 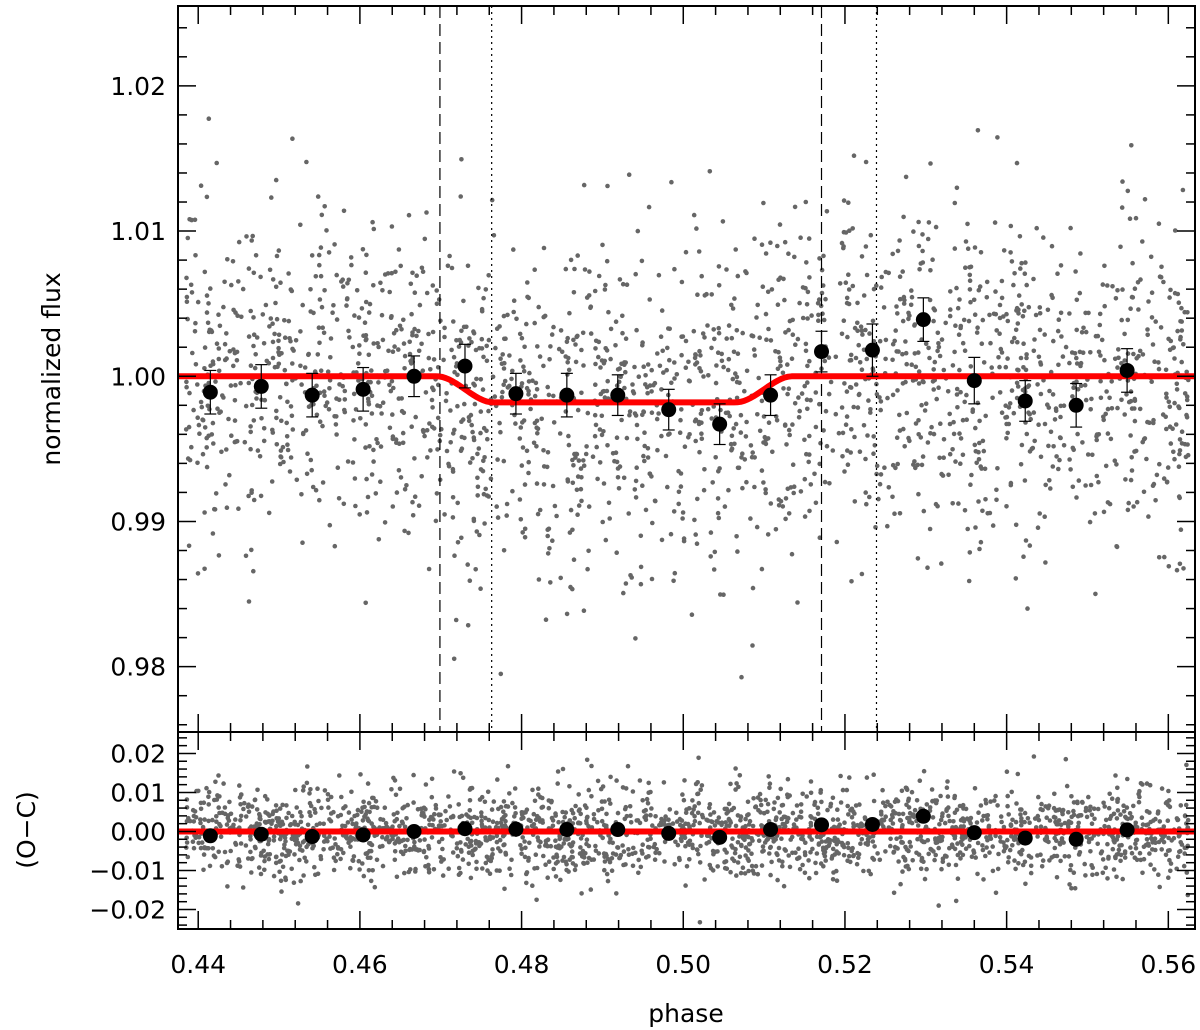 I want to click on x-tick-label: 0.46, so click(x=360, y=964).